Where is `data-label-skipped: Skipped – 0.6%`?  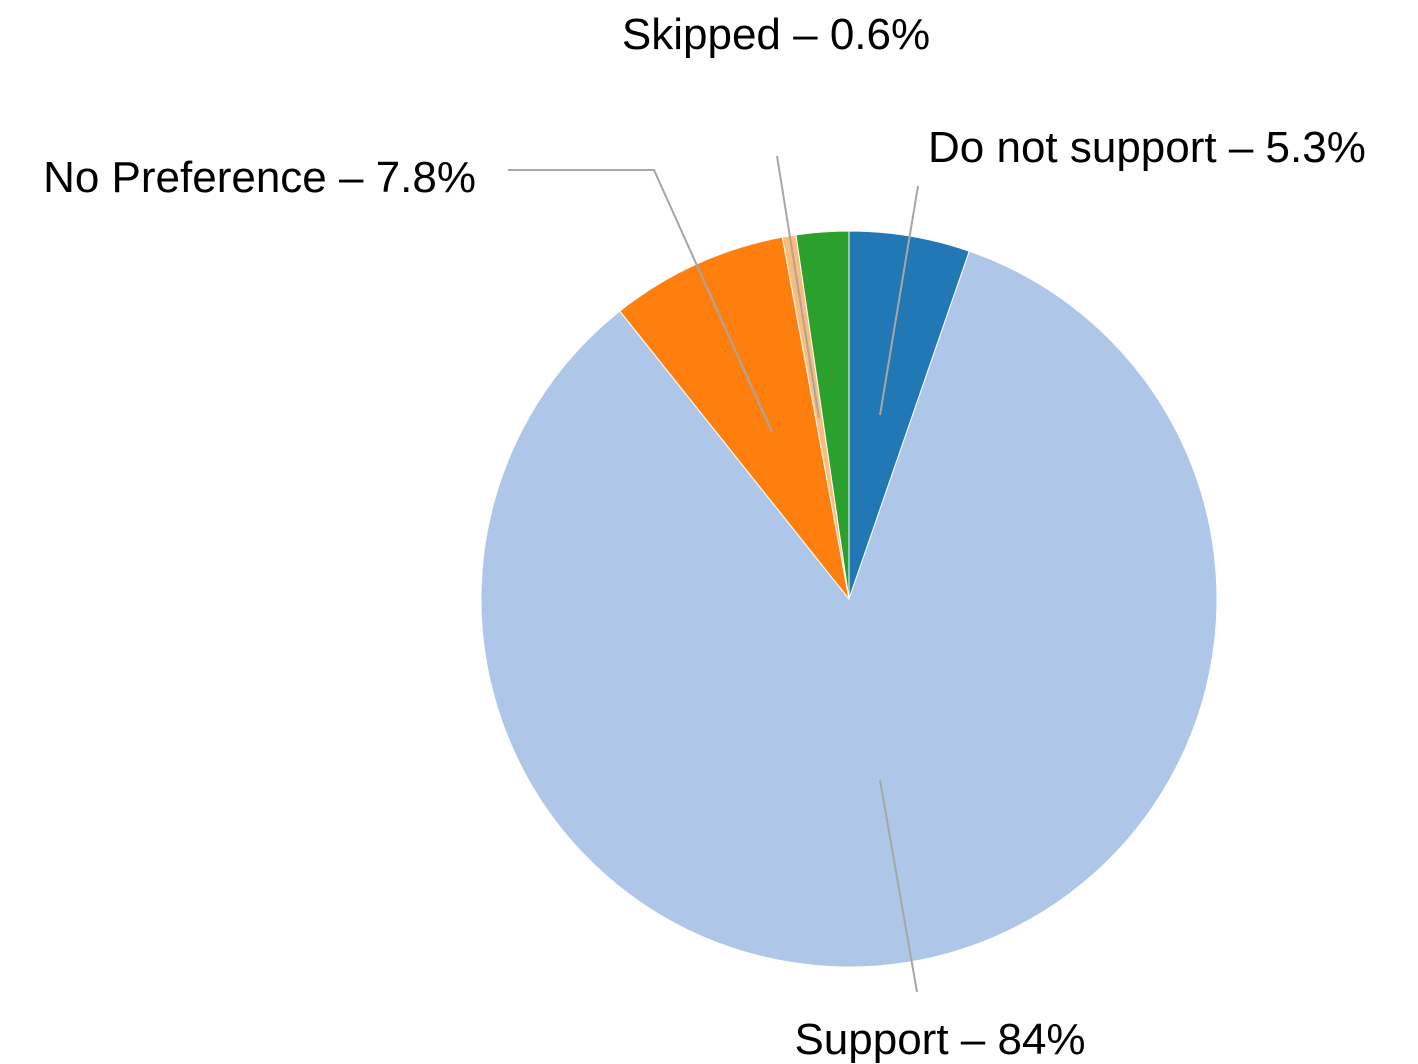 data-label-skipped: Skipped – 0.6% is located at coordinates (776, 34).